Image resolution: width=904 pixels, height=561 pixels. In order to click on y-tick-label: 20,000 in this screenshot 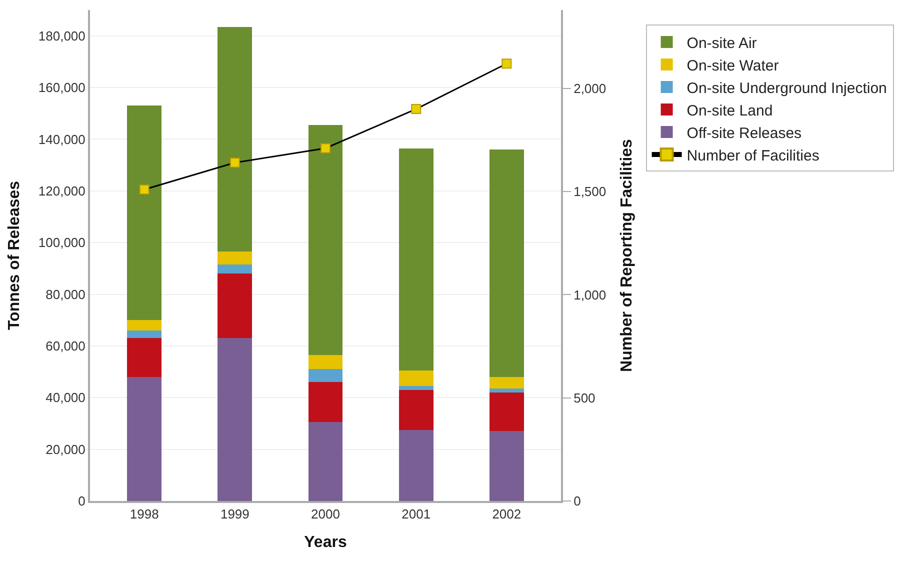, I will do `click(66, 449)`.